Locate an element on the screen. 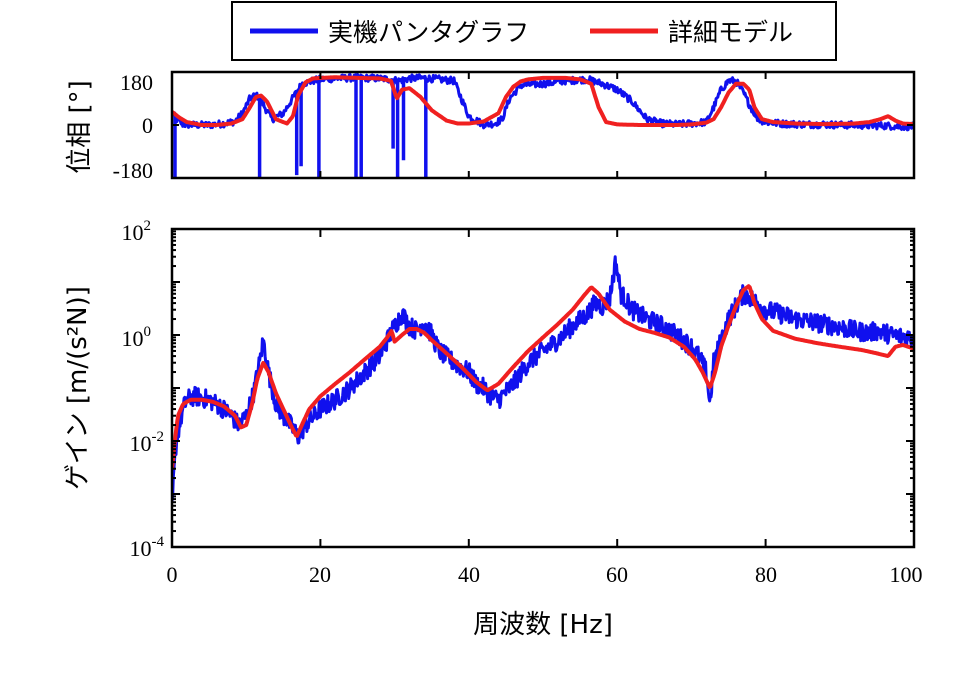 The image size is (960, 695). legend-box is located at coordinates (534, 31).